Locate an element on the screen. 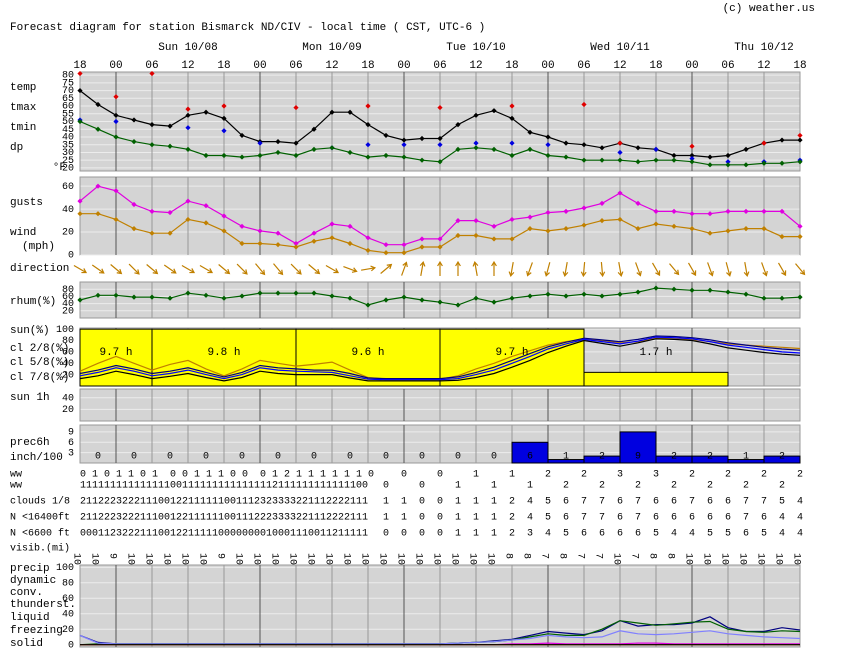 The image size is (850, 655). y-tick-label: 0 is located at coordinates (71, 645).